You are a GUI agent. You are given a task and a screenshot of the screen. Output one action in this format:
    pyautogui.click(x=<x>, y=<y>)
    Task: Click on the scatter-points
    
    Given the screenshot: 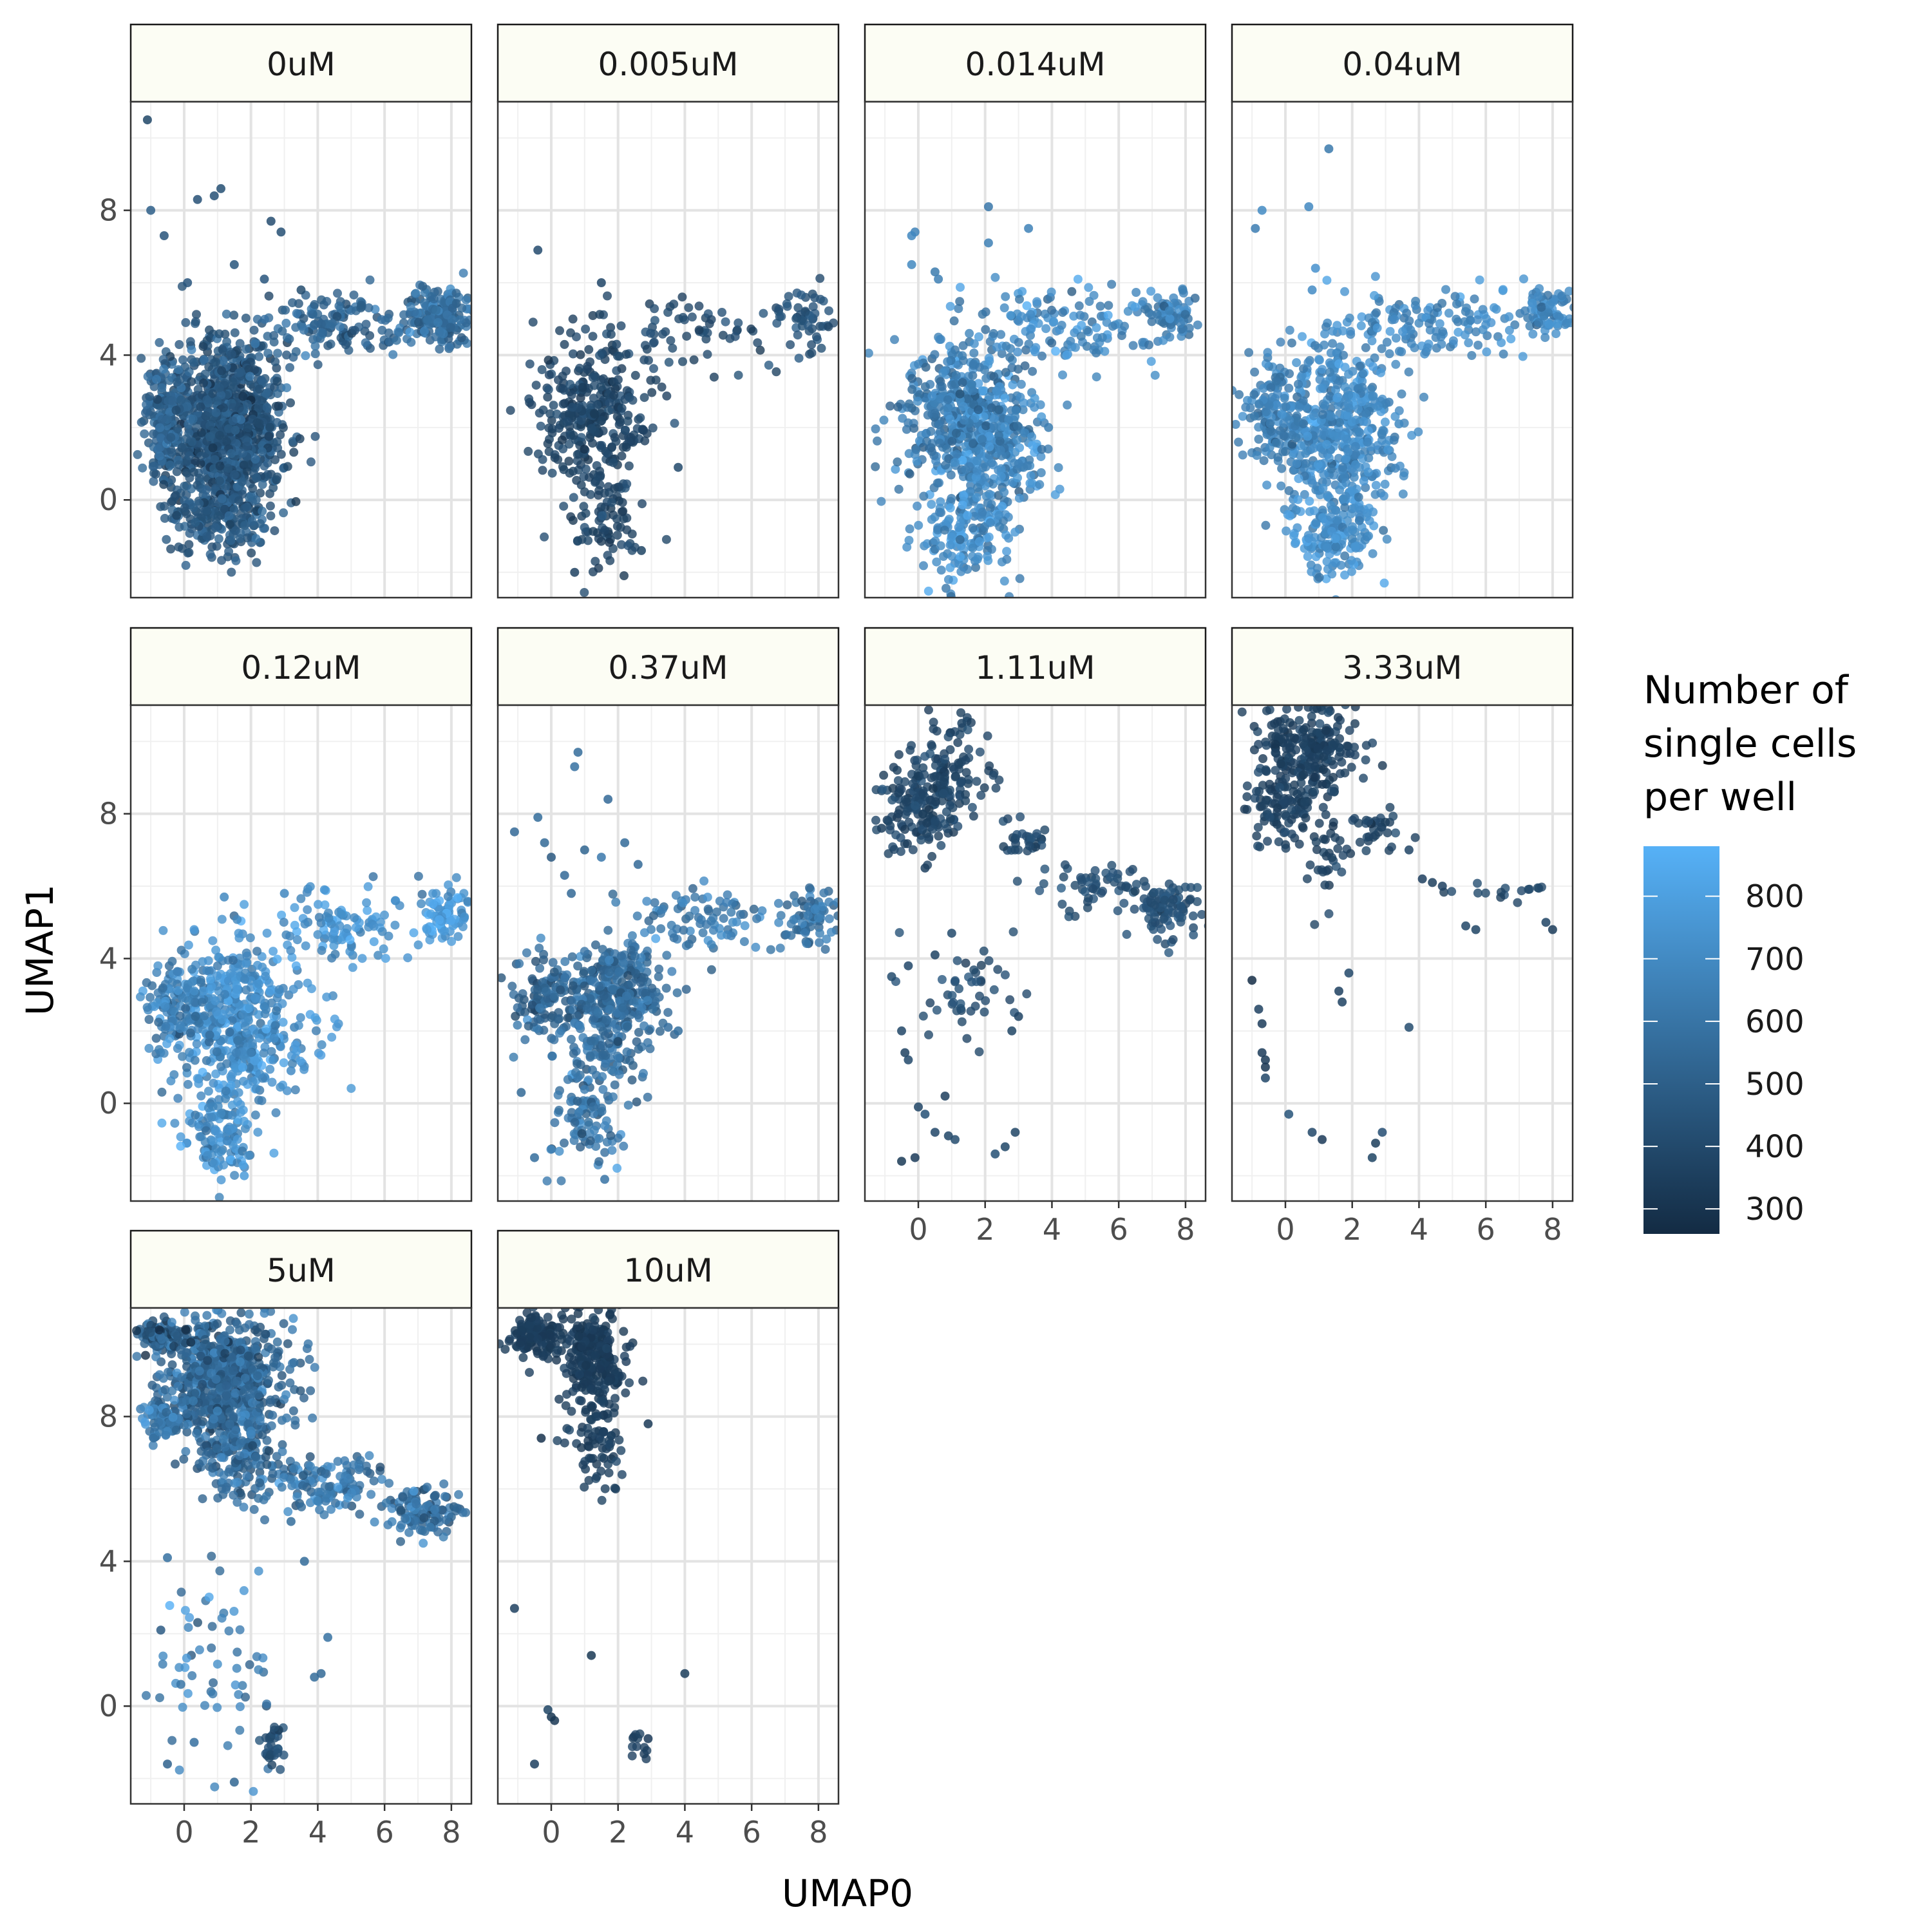 What is the action you would take?
    pyautogui.click(x=1403, y=371)
    